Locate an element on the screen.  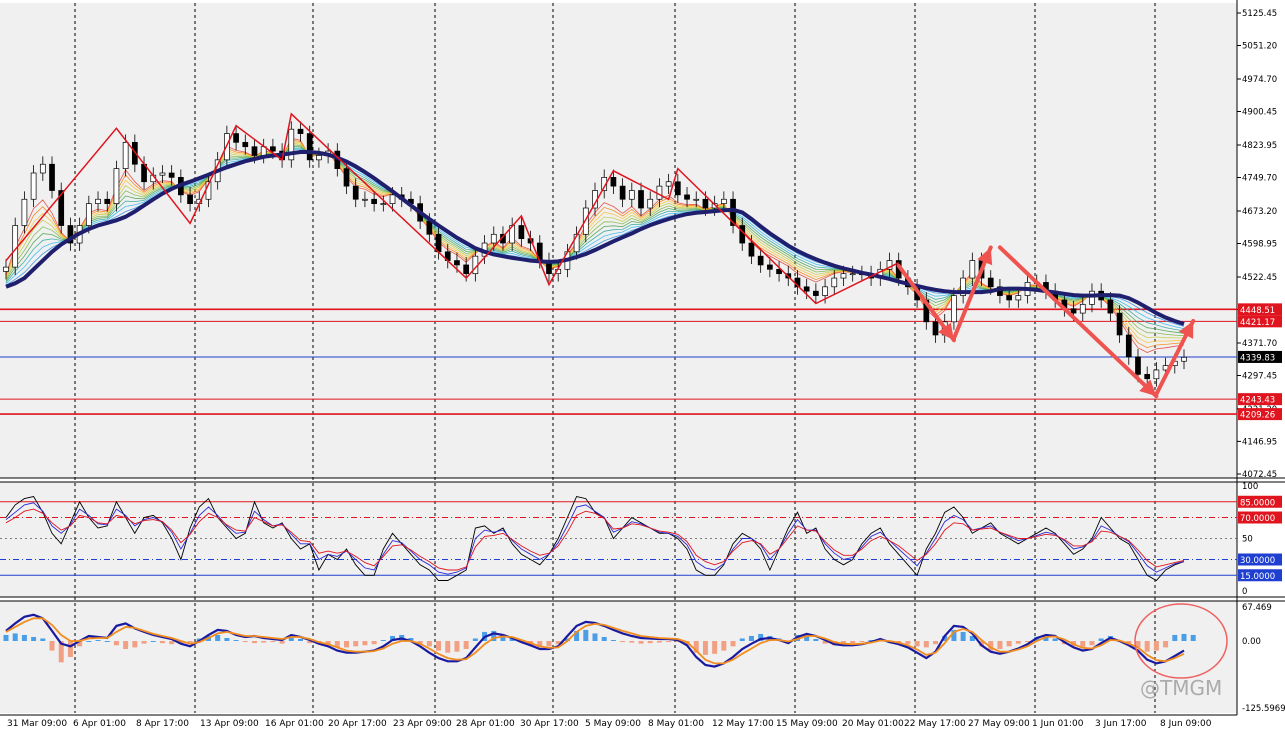
macd-macd_line is located at coordinates (595, 640).